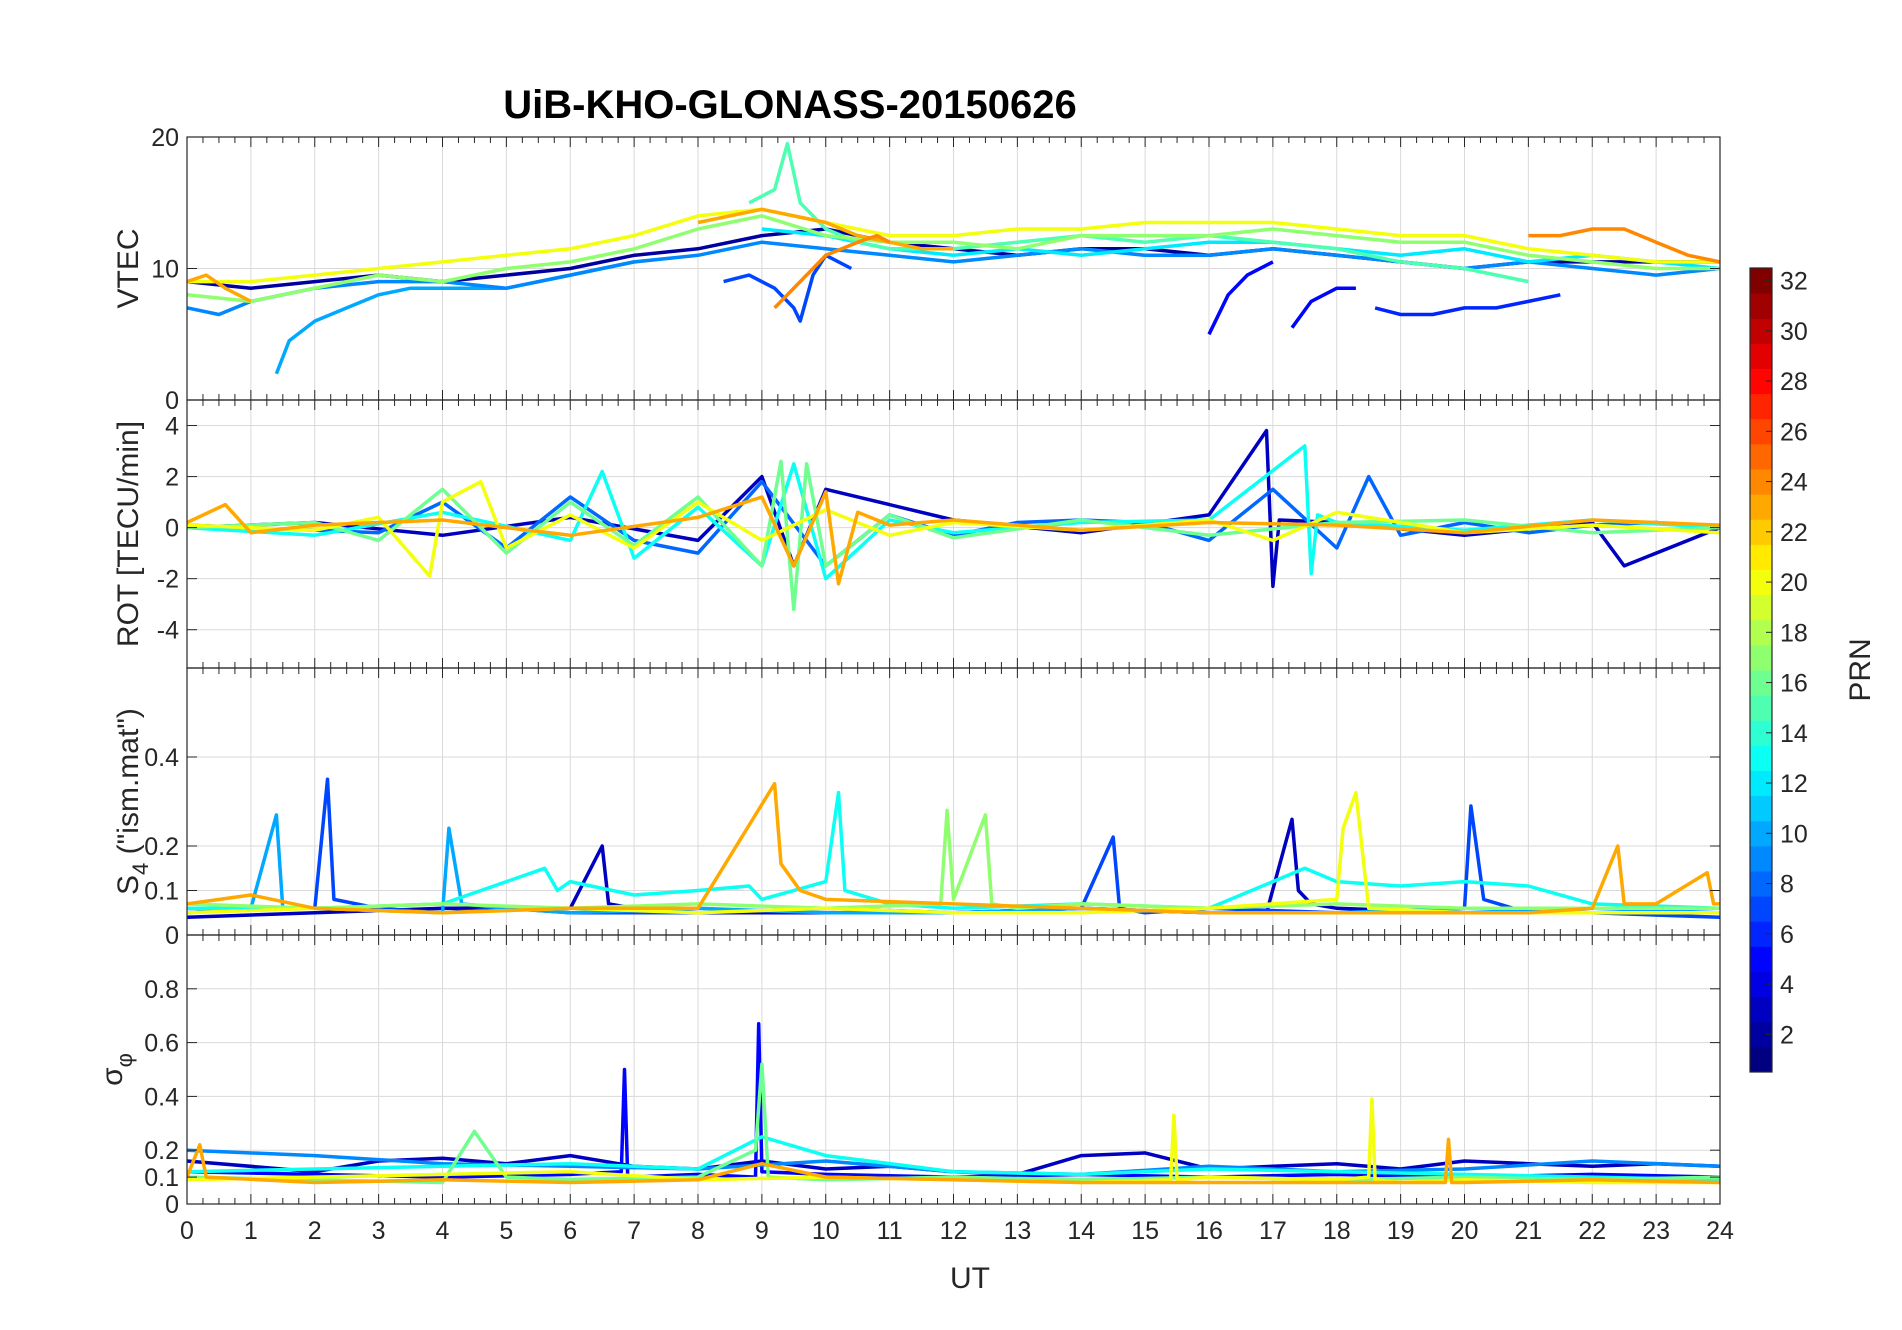  Describe the element at coordinates (1656, 1231) in the screenshot. I see `x-tick-label: 23` at that location.